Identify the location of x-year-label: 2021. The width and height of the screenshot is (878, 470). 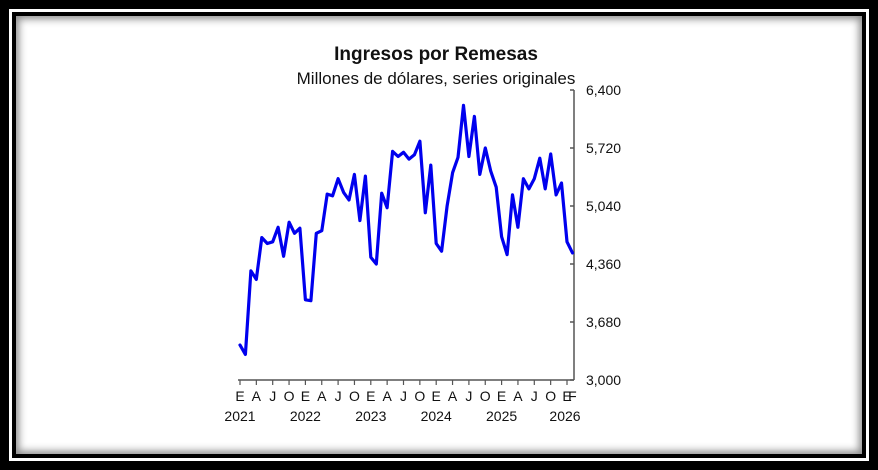
(239, 416).